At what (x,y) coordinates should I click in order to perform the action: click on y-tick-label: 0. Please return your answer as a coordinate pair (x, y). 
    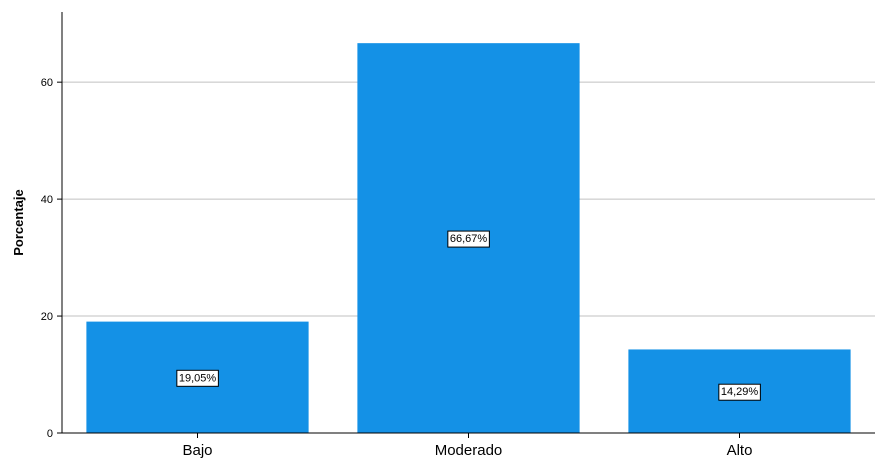
    Looking at the image, I should click on (50, 434).